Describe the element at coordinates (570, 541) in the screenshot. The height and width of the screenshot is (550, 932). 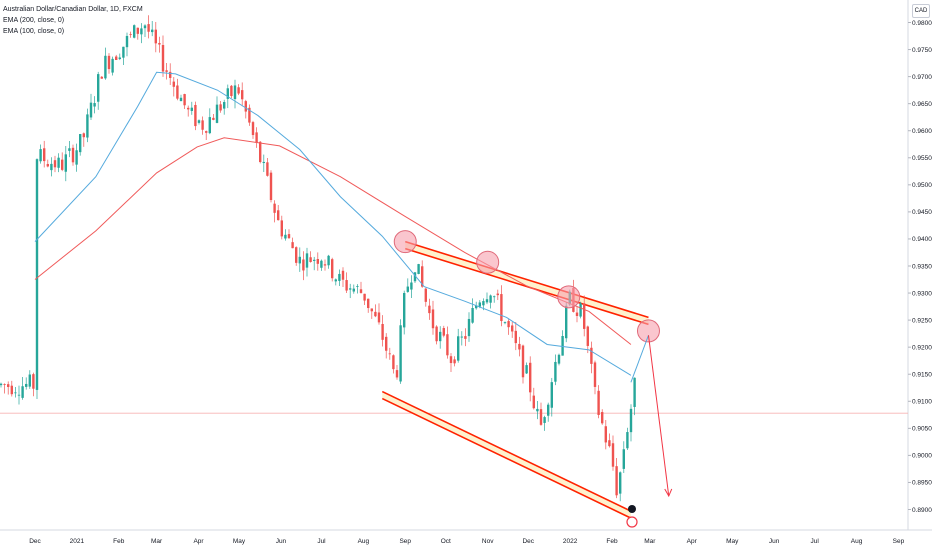
I see `x-tick-label: 2022` at that location.